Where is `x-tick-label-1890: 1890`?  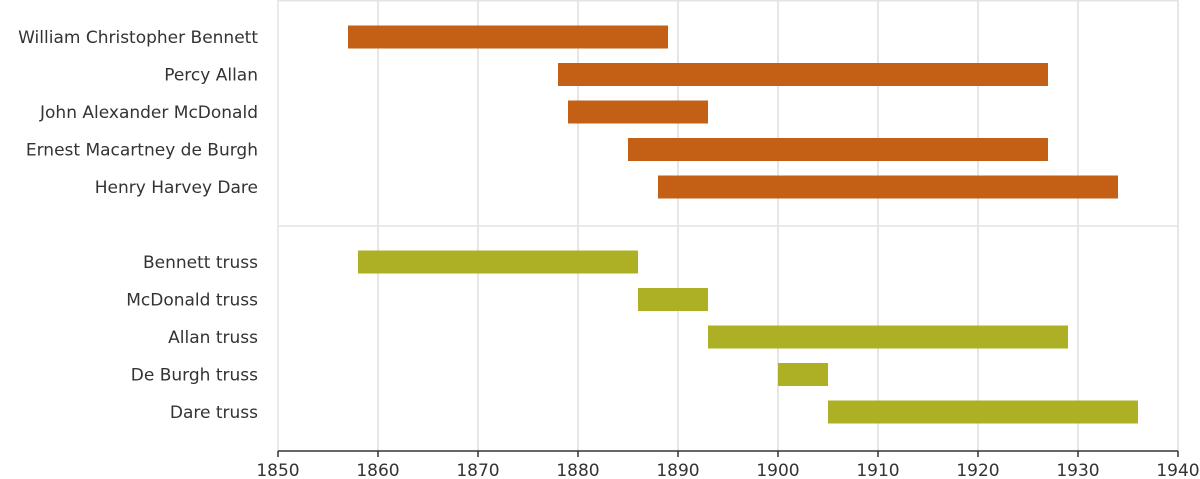
x-tick-label-1890: 1890 is located at coordinates (677, 470).